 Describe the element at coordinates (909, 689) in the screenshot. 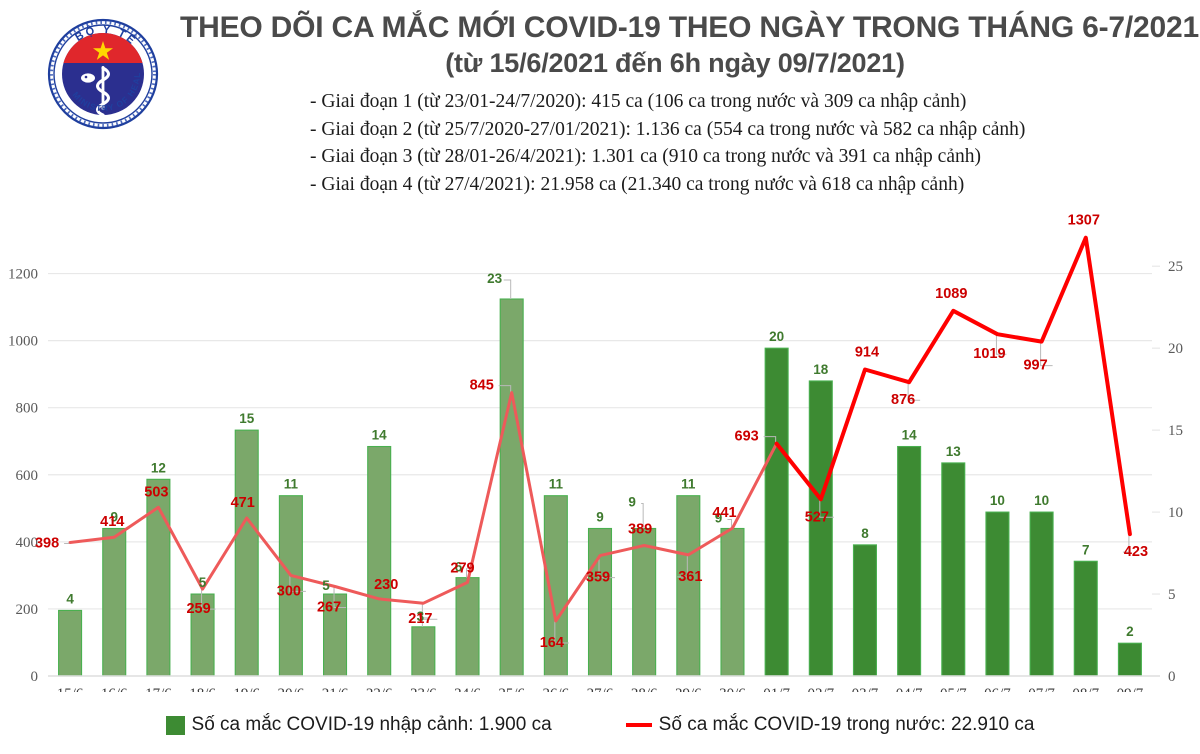

I see `x-axis-tick-label: 04/7` at that location.